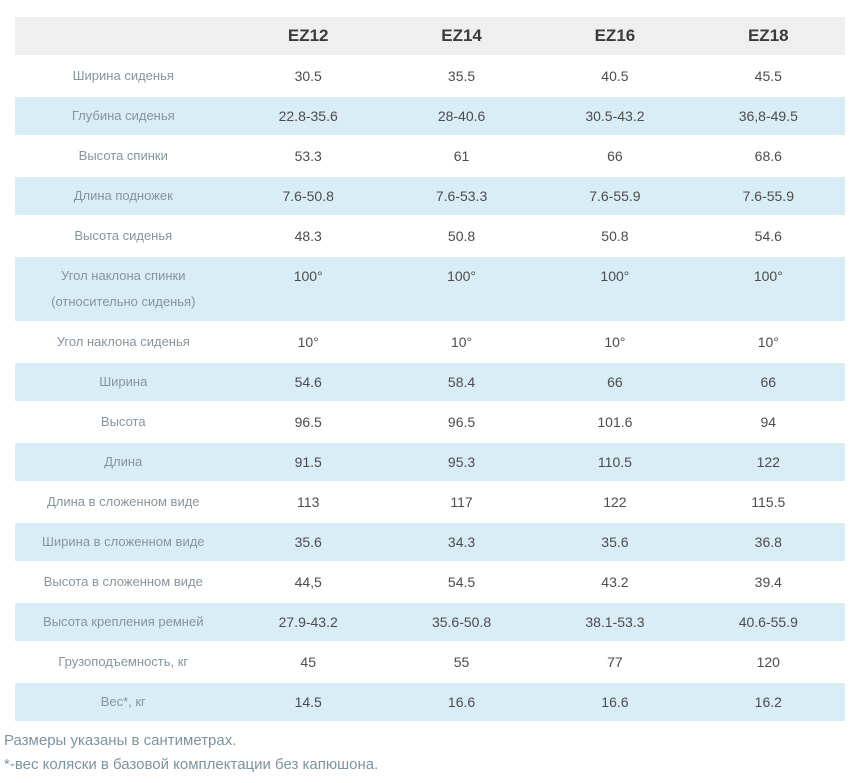 Image resolution: width=859 pixels, height=783 pixels. What do you see at coordinates (461, 663) in the screenshot?
I see `value-cell: 55` at bounding box center [461, 663].